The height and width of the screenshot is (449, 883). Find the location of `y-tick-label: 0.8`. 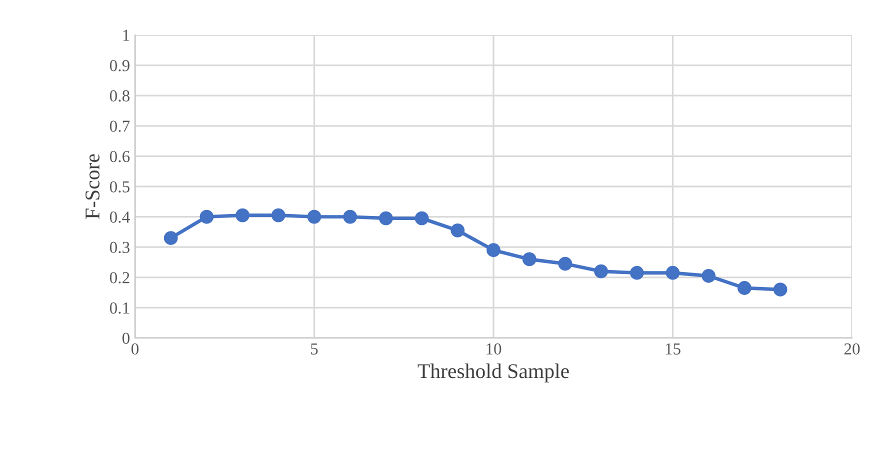

y-tick-label: 0.8 is located at coordinates (120, 96).